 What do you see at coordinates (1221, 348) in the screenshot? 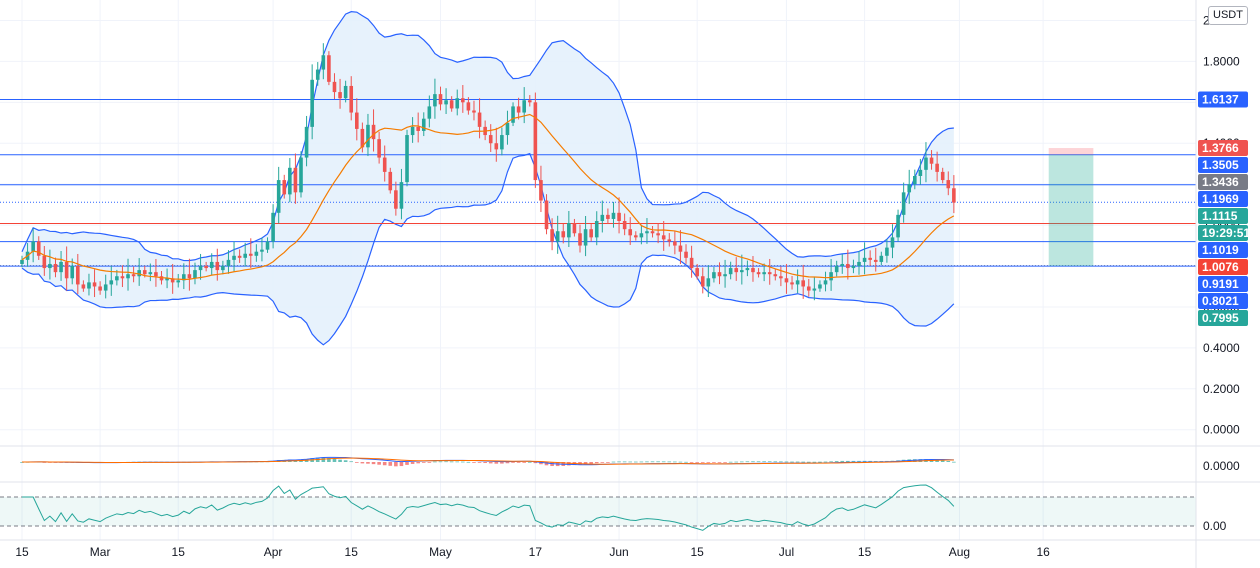
I see `price-tick-label: 0.4000` at bounding box center [1221, 348].